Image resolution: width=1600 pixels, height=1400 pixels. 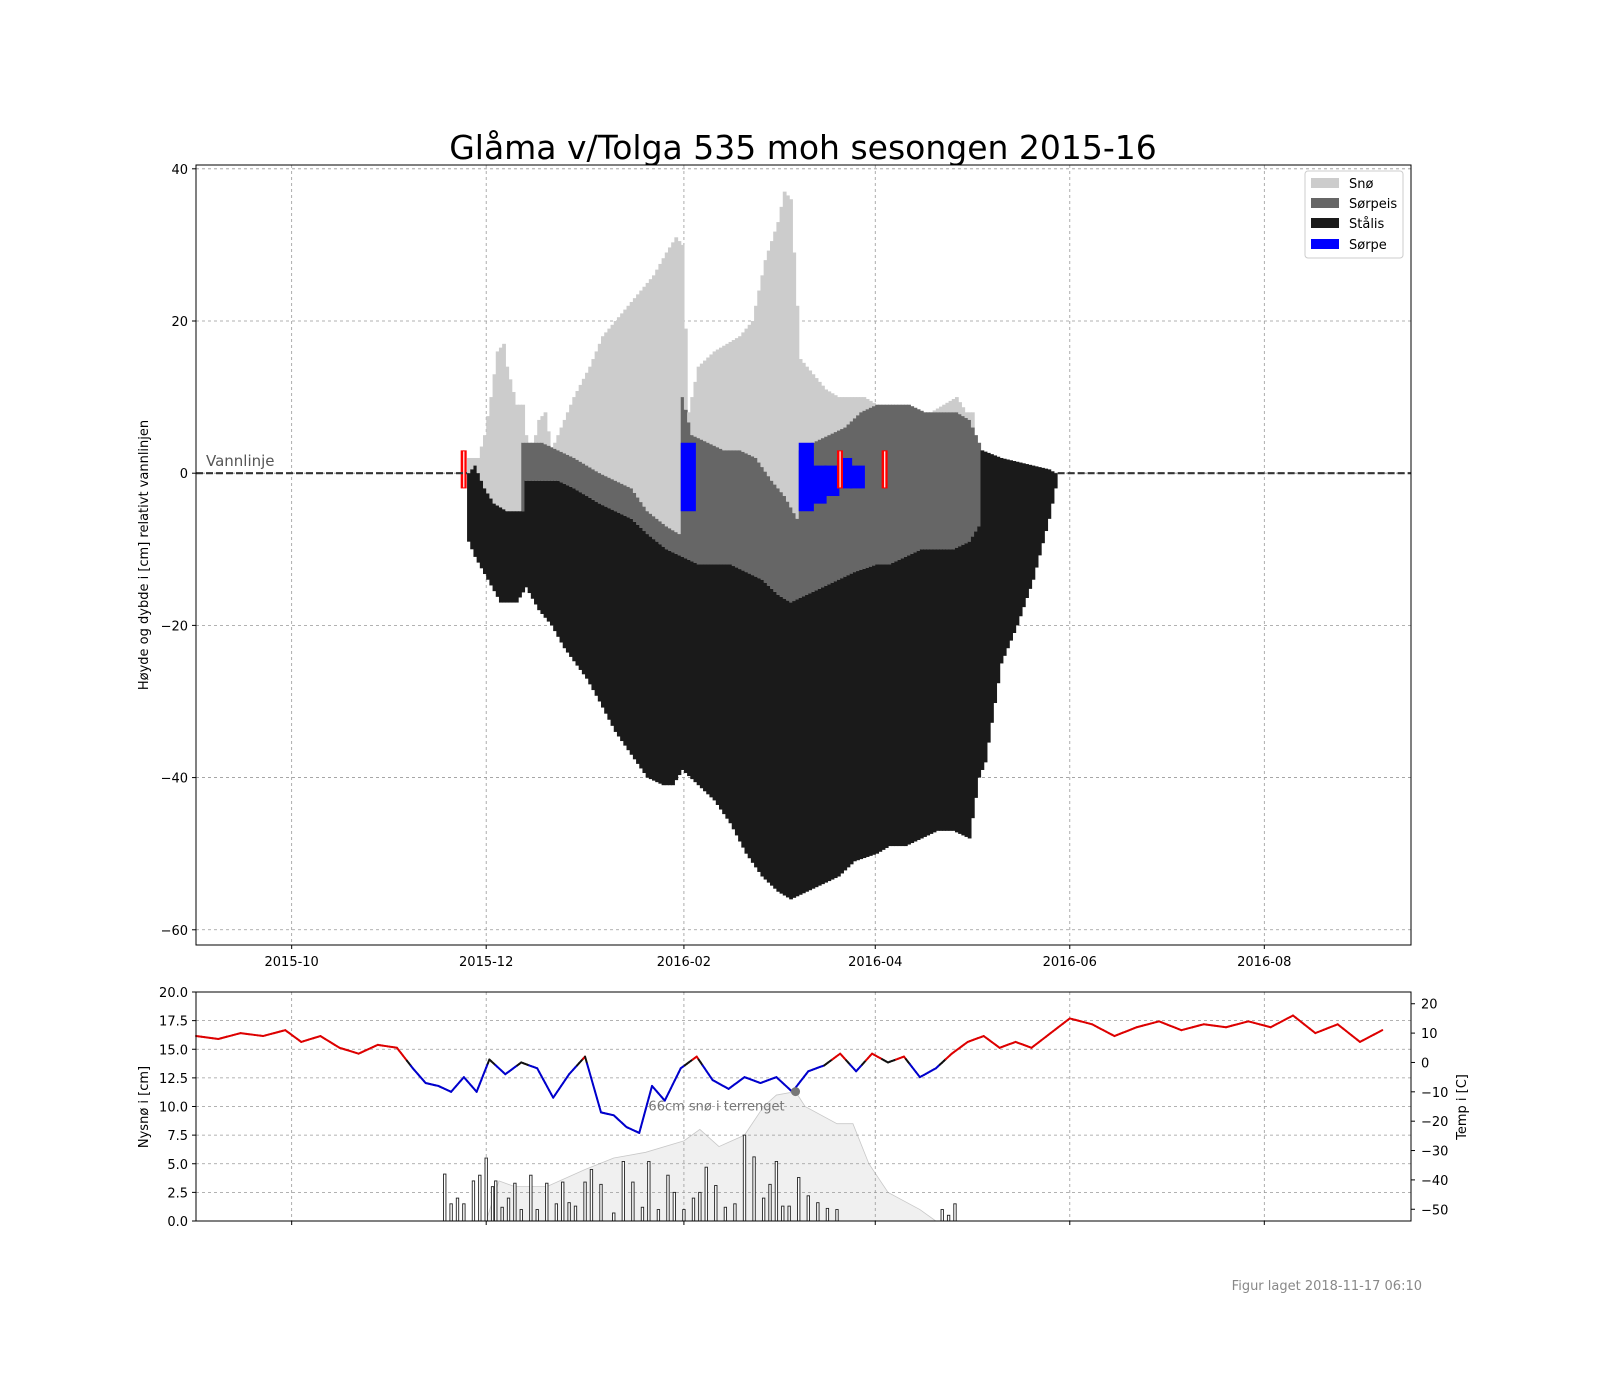 What do you see at coordinates (144, 1107) in the screenshot?
I see `snowfall-y-axis-label: Nysnø i [cm]` at bounding box center [144, 1107].